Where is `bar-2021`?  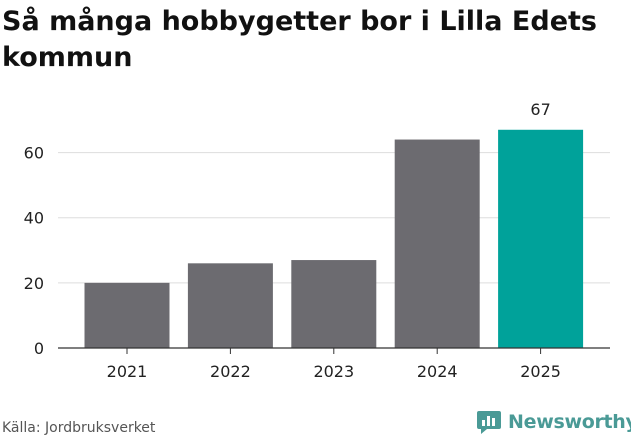 bar-2021 is located at coordinates (127, 315).